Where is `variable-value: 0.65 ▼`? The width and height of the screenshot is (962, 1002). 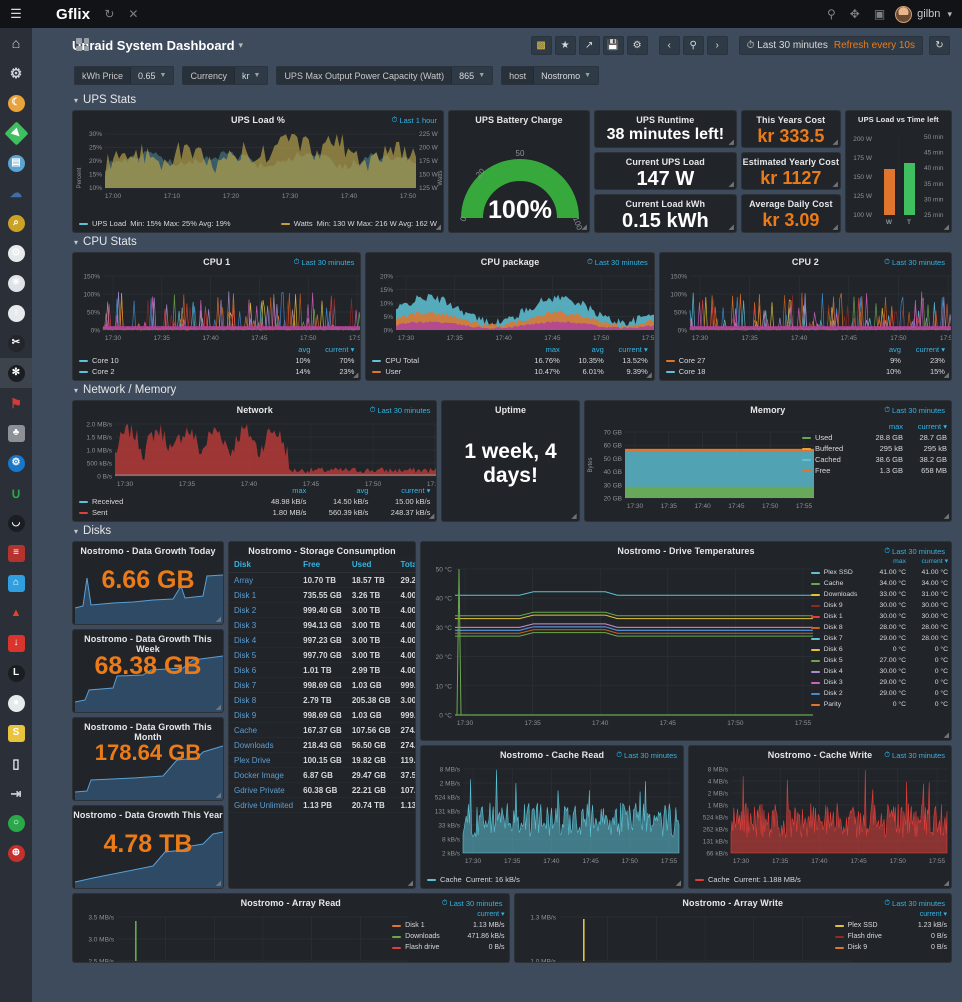
variable-value: 0.65 ▼ is located at coordinates (152, 75).